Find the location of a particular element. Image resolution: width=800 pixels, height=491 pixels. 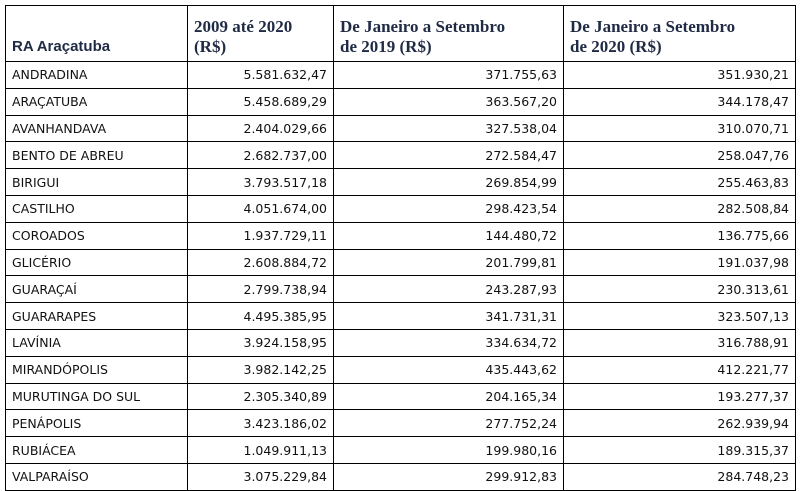

municipality-cell: RUBIÁCEA is located at coordinates (96, 450).